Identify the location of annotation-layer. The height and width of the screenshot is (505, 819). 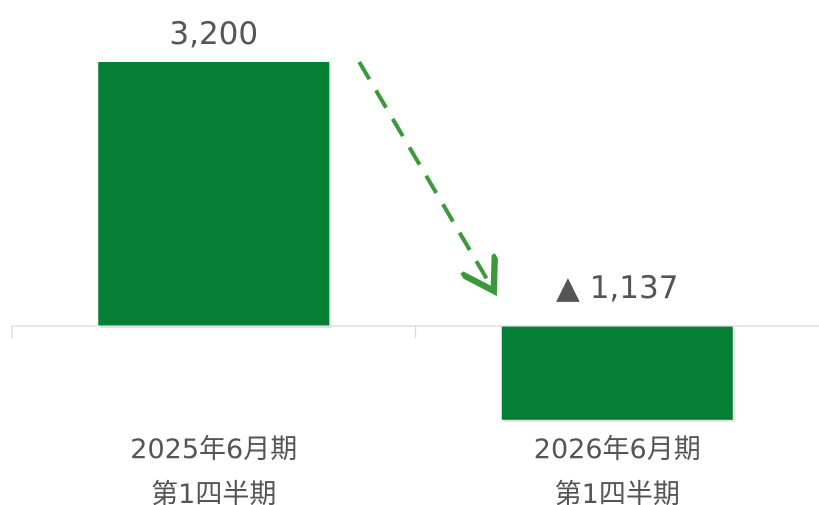
(423, 172).